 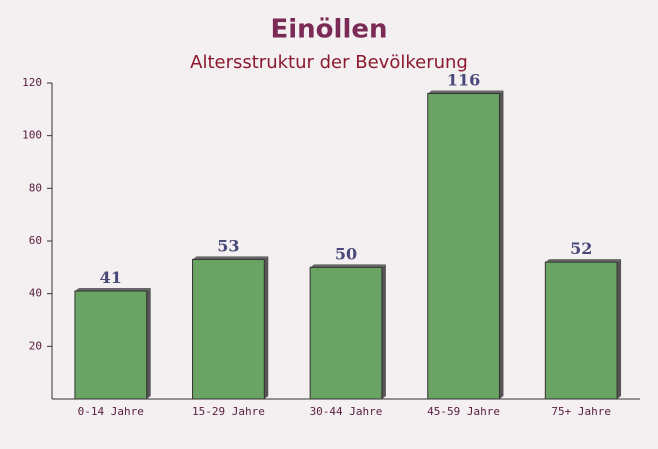 I want to click on value-label: 52, so click(x=581, y=248).